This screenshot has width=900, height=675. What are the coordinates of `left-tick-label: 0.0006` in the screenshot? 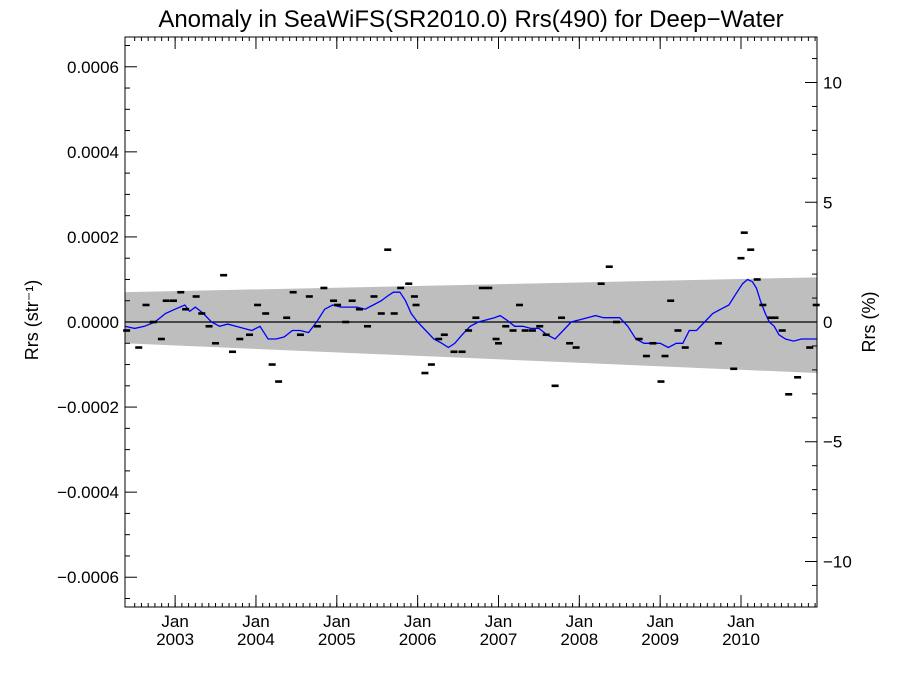 It's located at (93, 67).